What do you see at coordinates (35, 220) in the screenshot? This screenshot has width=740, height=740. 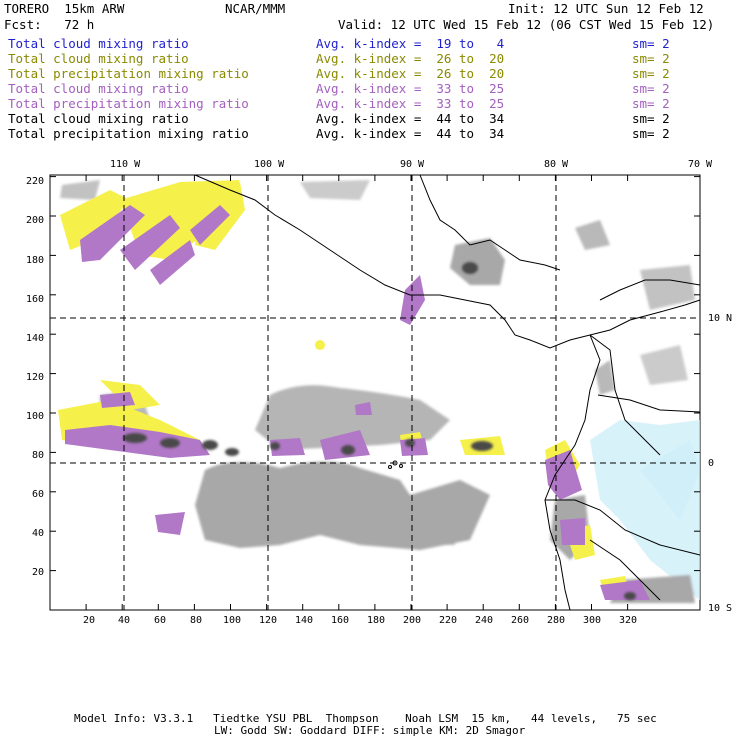 I see `y-tick-label: 200` at bounding box center [35, 220].